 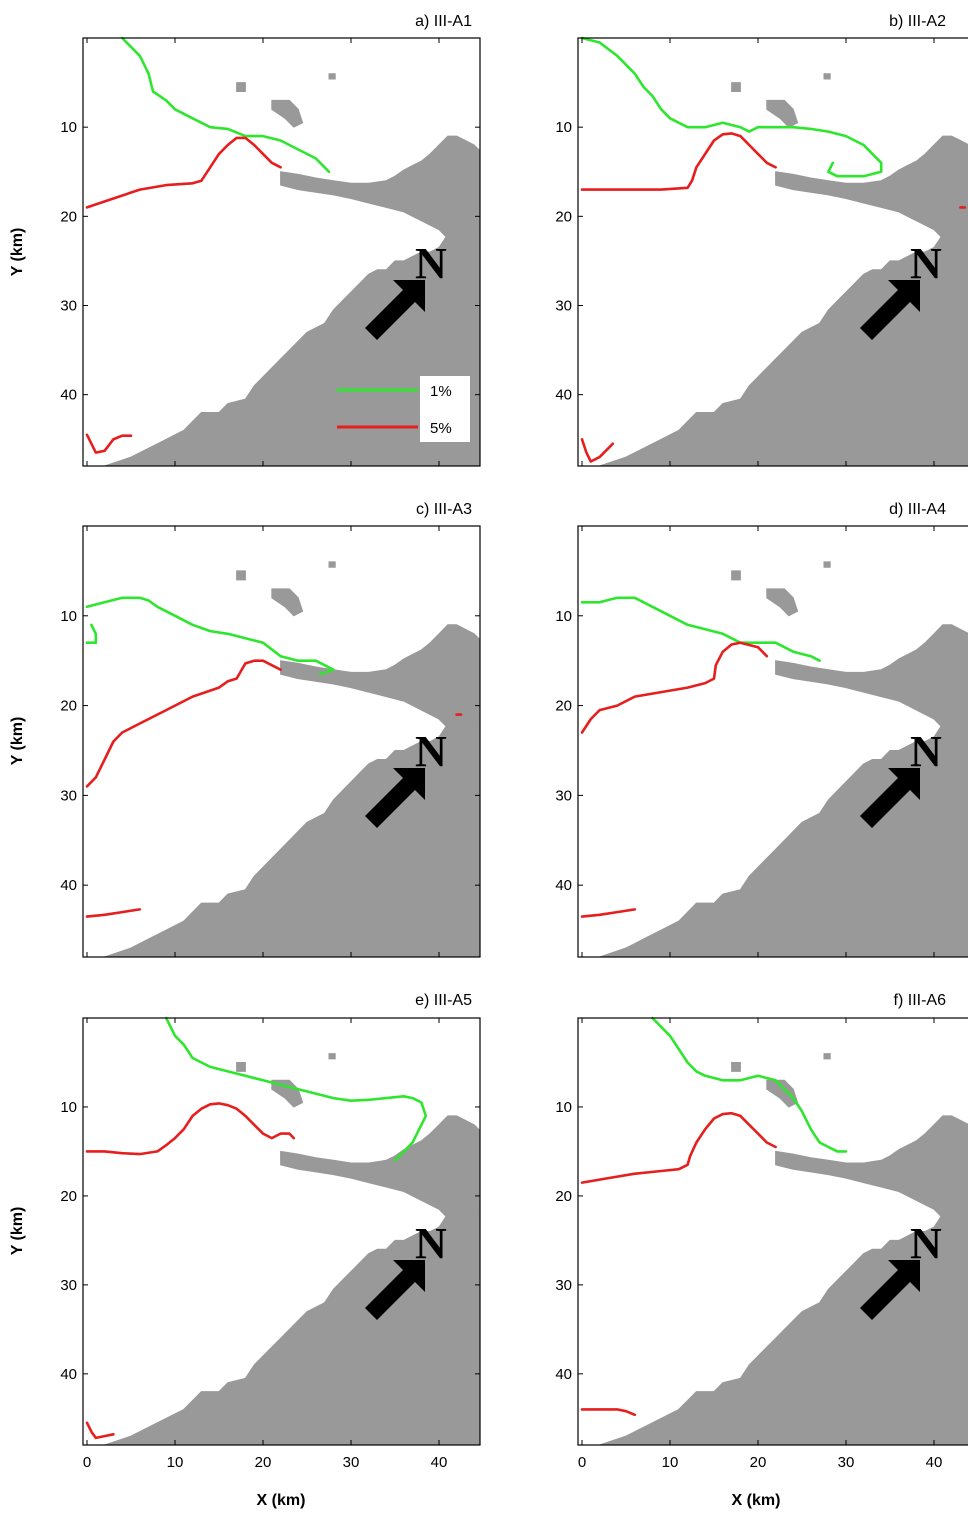 I want to click on panel-c: c) III-A3 N 10 20 30 40, so click(x=270, y=729).